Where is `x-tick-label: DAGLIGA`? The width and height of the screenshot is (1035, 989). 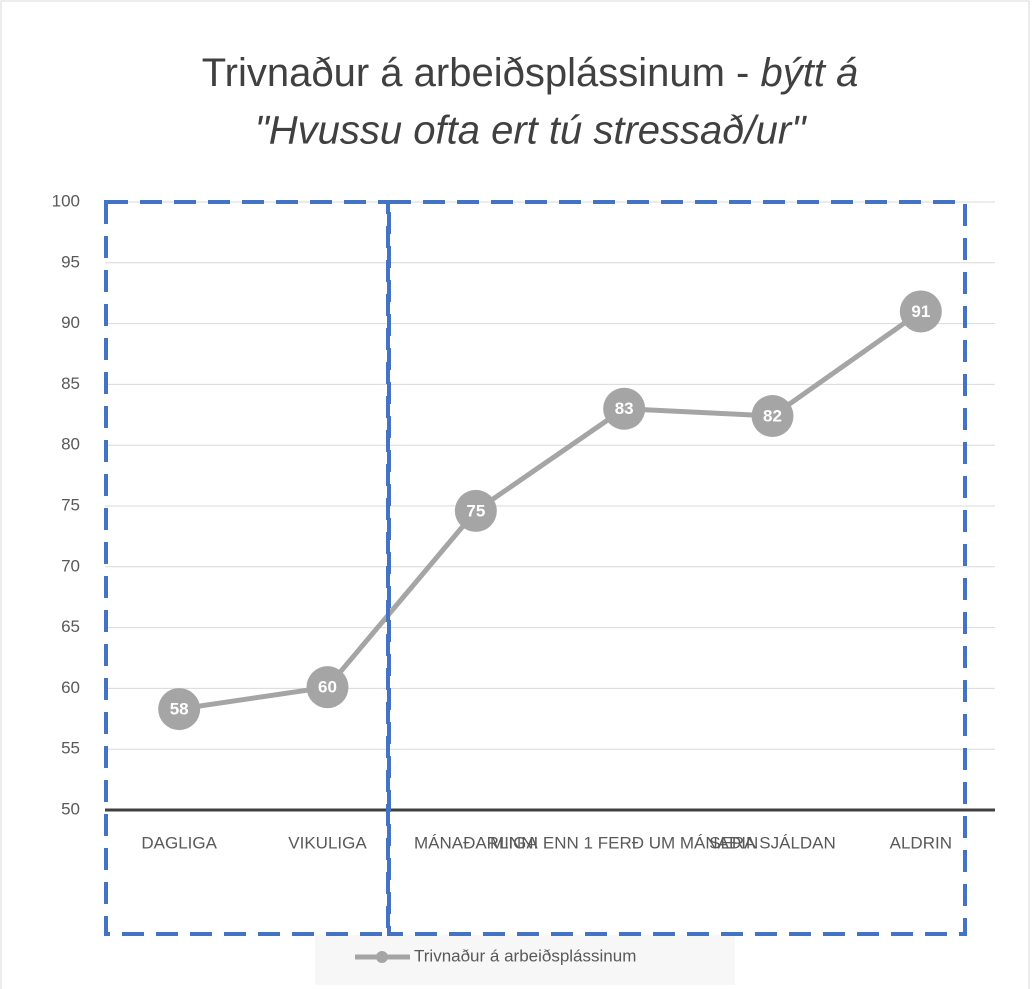 x-tick-label: DAGLIGA is located at coordinates (179, 842).